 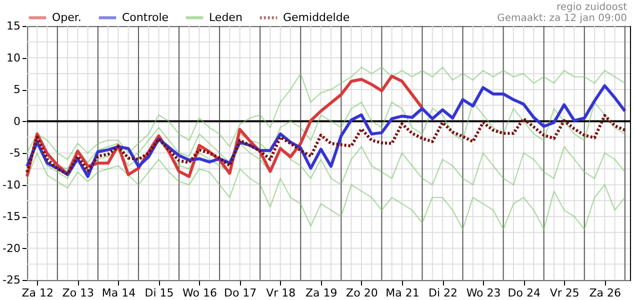 What do you see at coordinates (200, 293) in the screenshot?
I see `x-tick-label: Wo 16` at bounding box center [200, 293].